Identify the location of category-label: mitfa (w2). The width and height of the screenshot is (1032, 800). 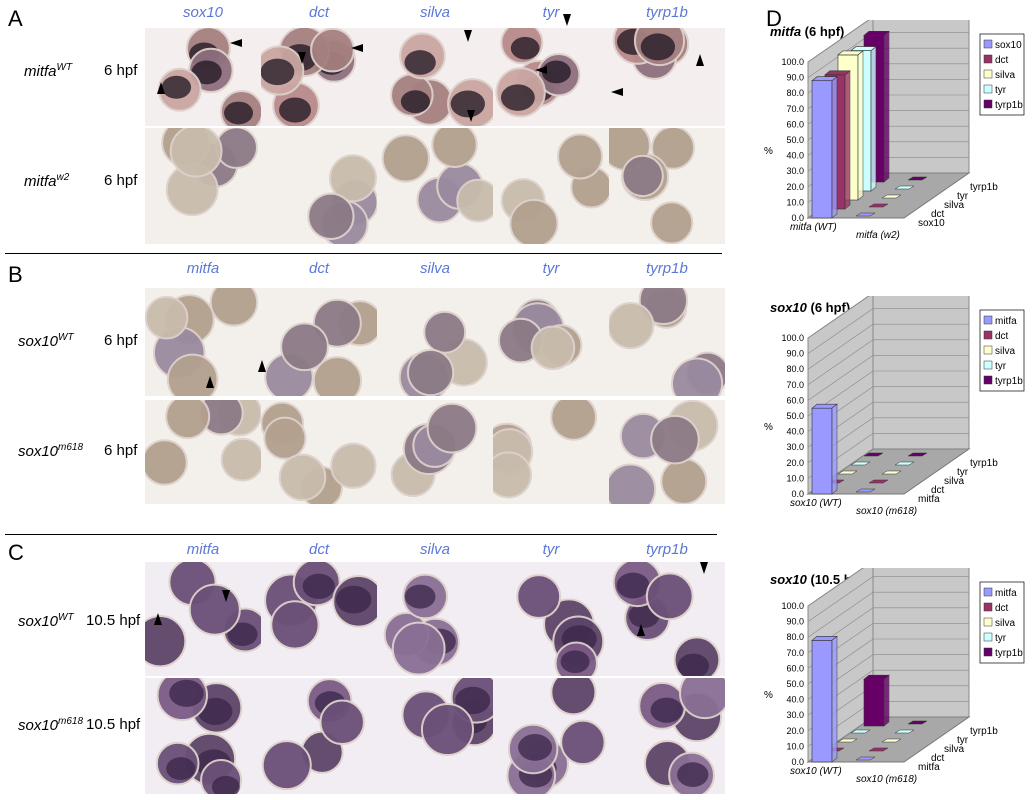
(878, 235).